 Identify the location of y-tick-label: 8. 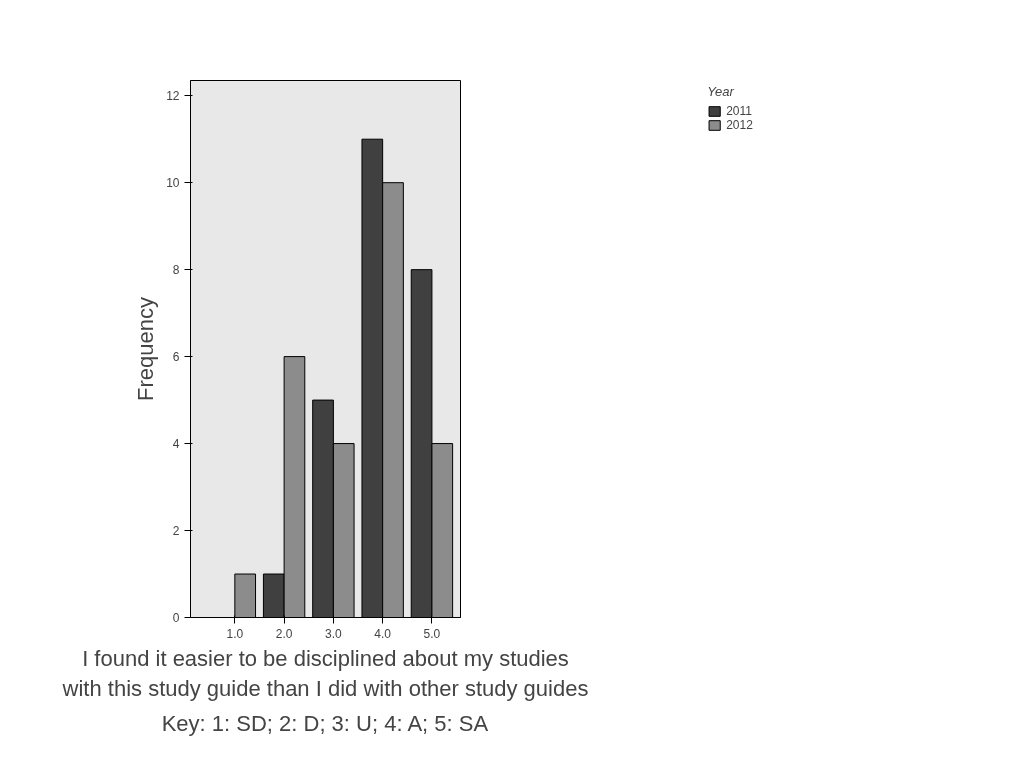
(176, 270).